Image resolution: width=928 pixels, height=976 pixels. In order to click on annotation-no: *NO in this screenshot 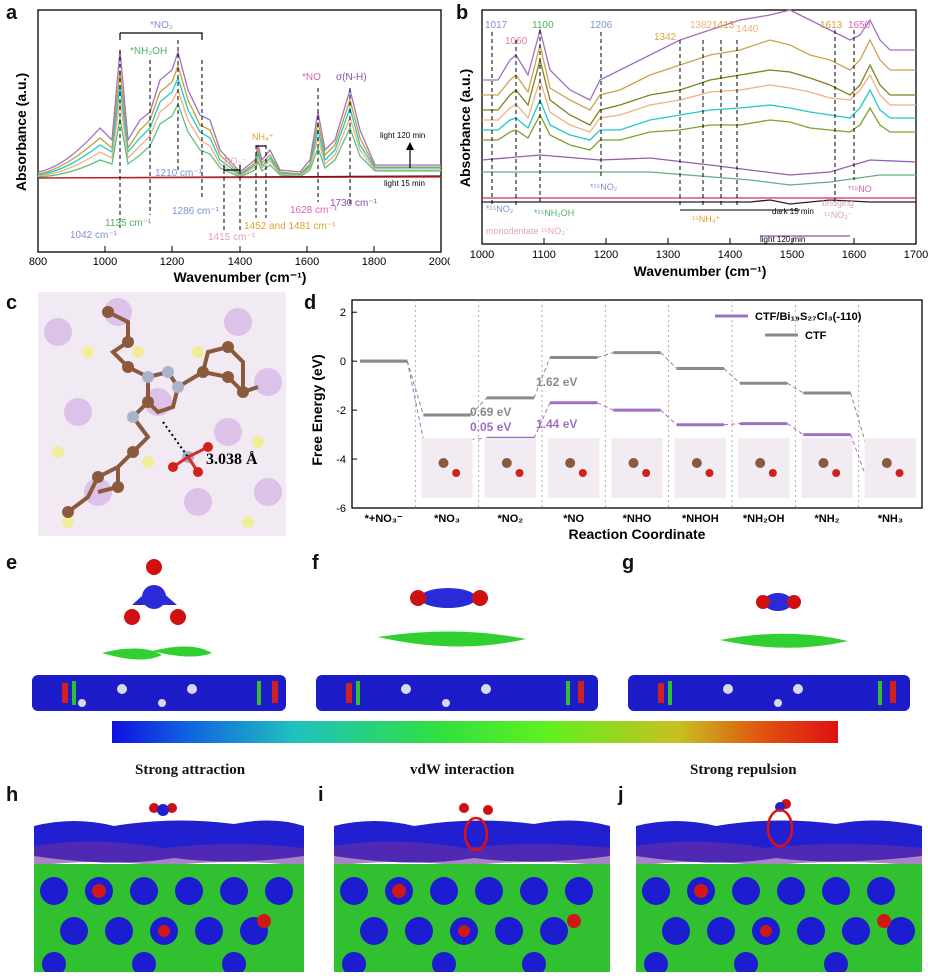, I will do `click(311, 77)`.